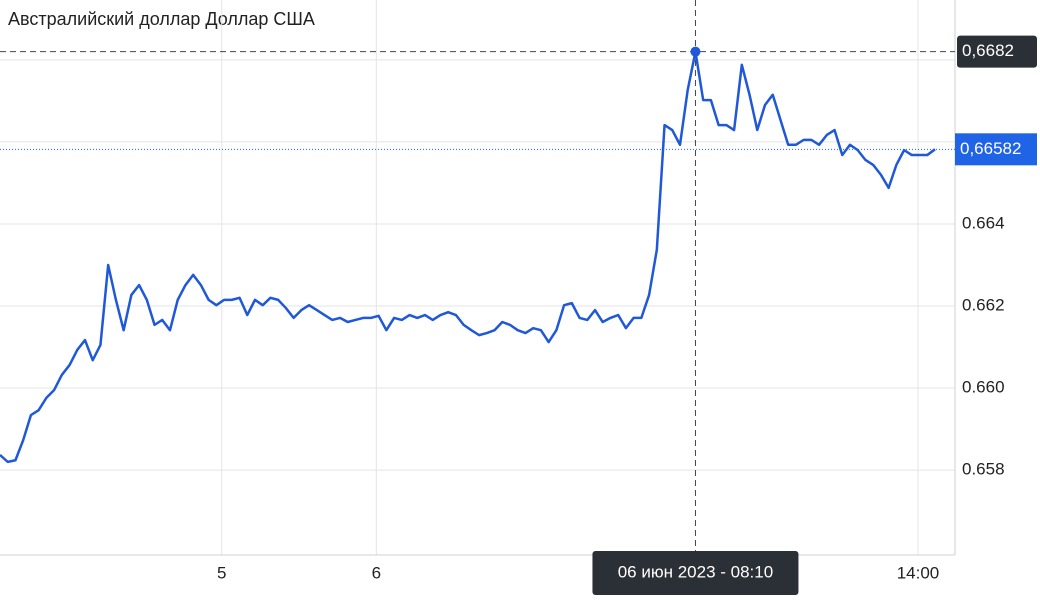 The height and width of the screenshot is (600, 1040). I want to click on crosshair-dot, so click(695, 51).